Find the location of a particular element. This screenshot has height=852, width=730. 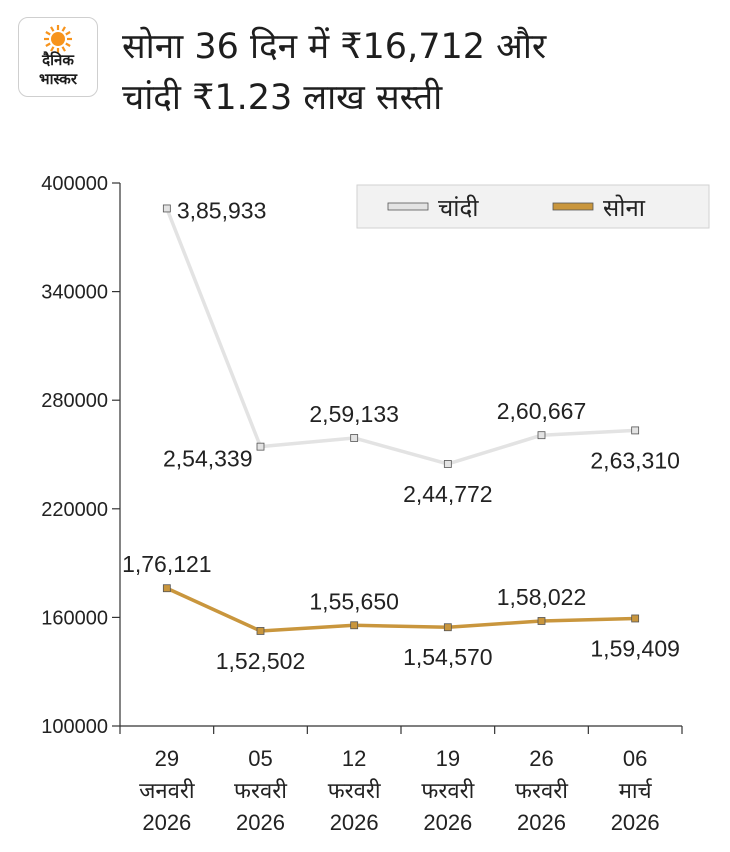

brand-logo: दैनिक भास्कर is located at coordinates (58, 57).